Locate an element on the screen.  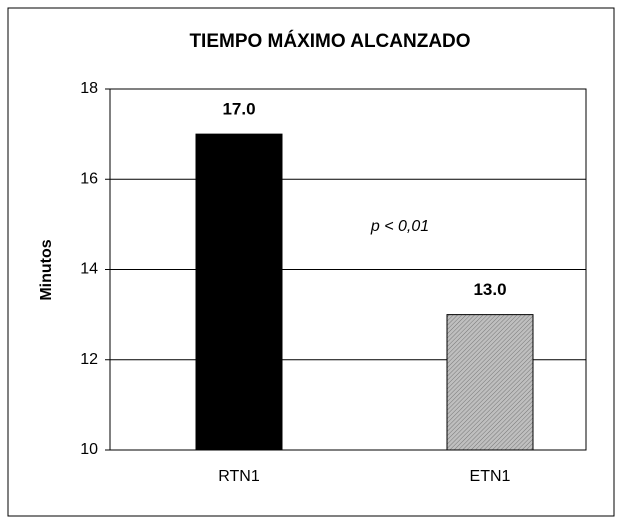
chart-title: TIEMPO MÁXIMO ALCANZADO is located at coordinates (329, 41).